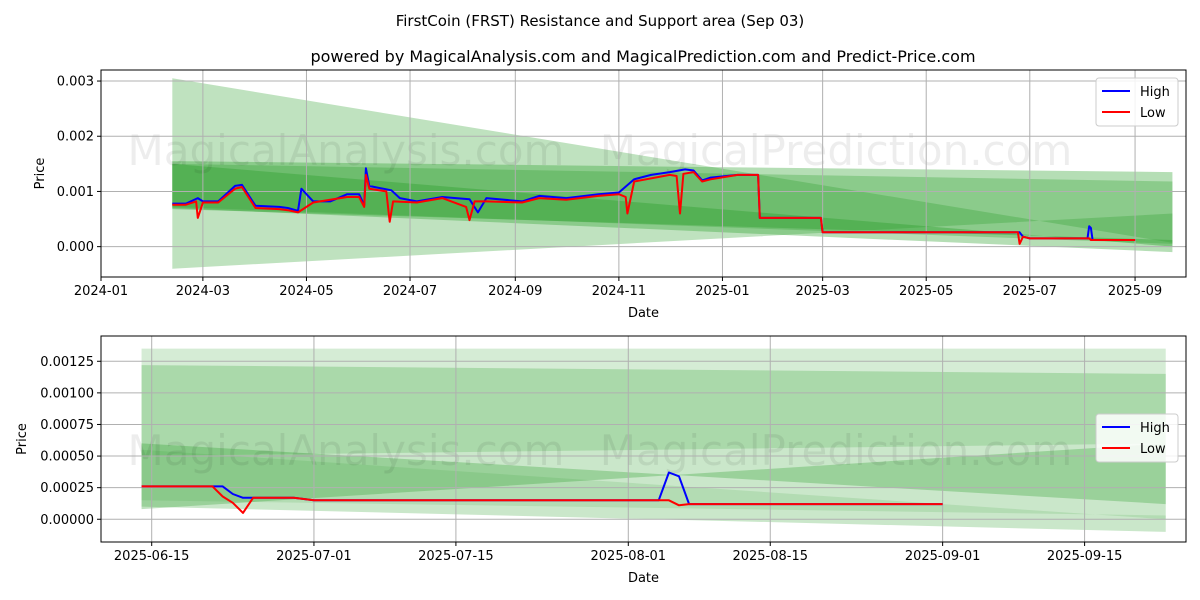  Describe the element at coordinates (410, 291) in the screenshot. I see `x-tick-label: 2024-07` at that location.